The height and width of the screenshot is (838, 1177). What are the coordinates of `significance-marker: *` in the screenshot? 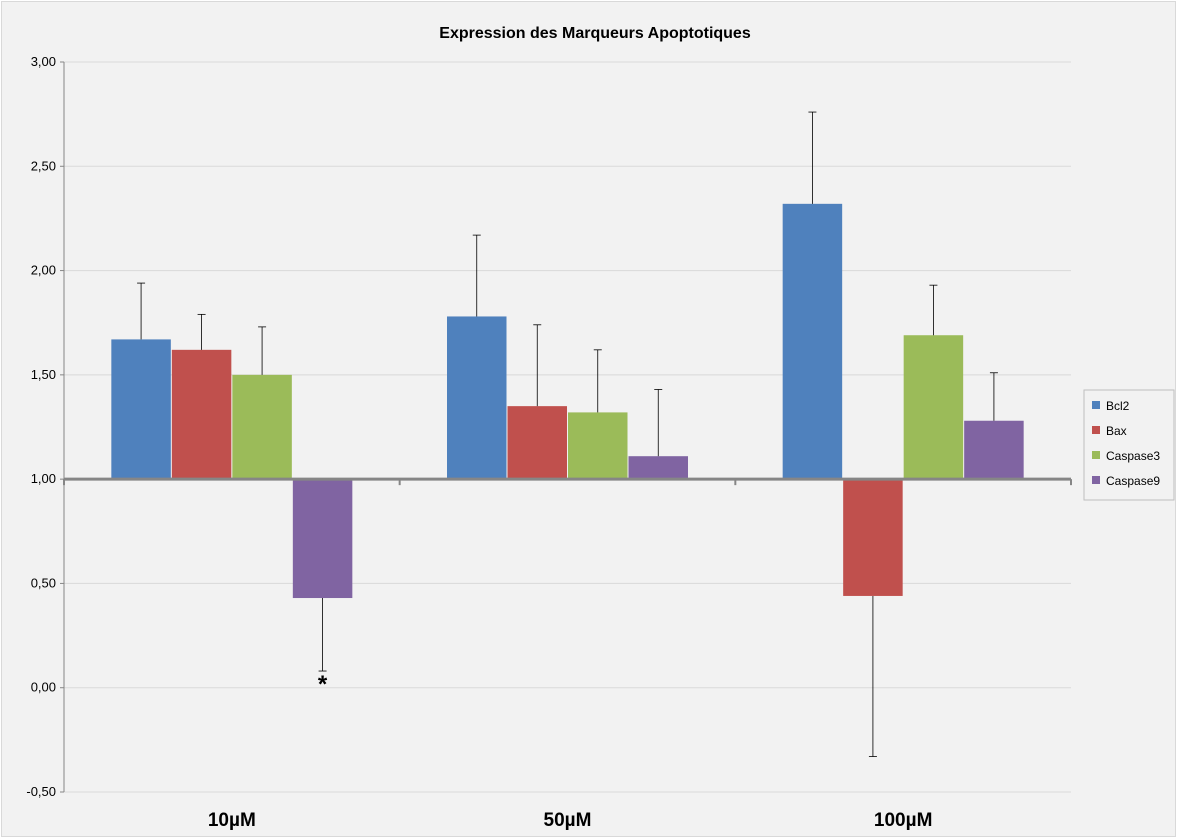 It's located at (323, 684).